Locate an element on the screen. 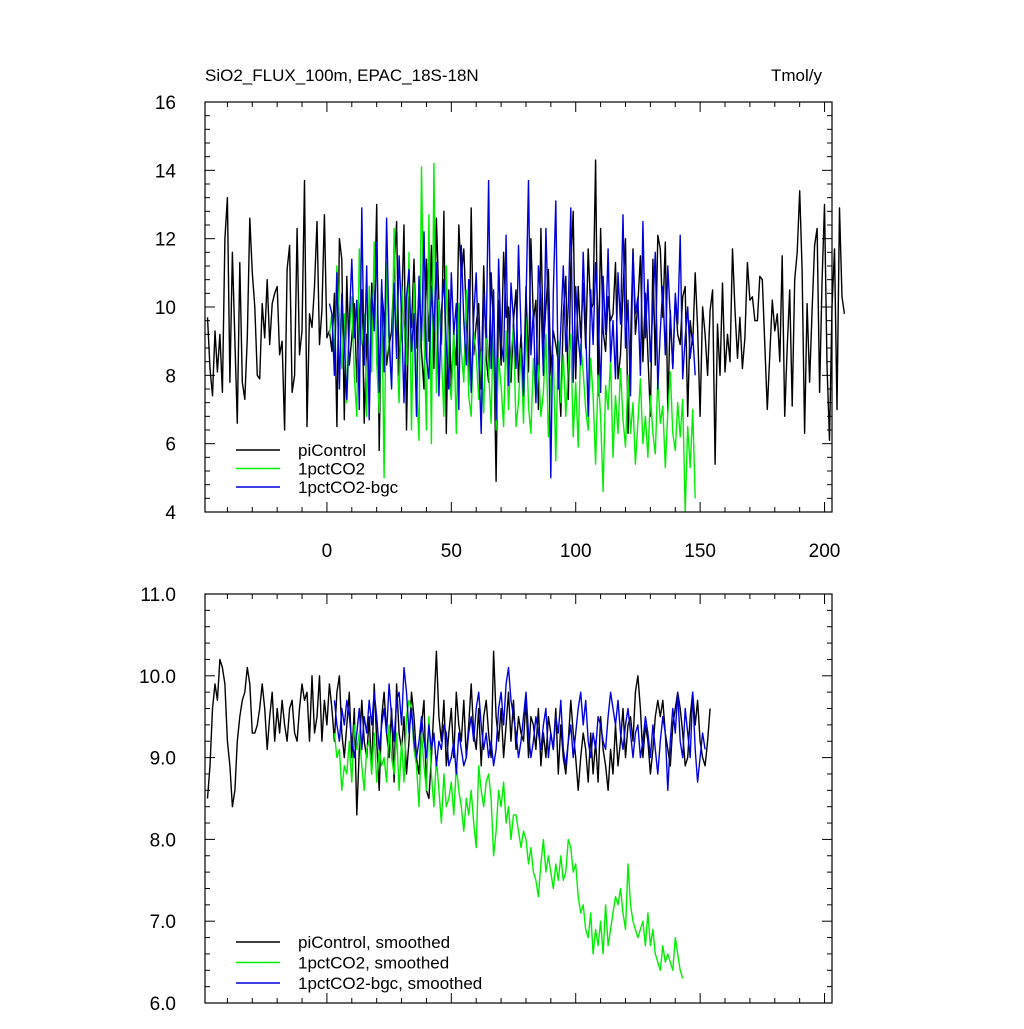 Image resolution: width=1024 pixels, height=1029 pixels. x-tick-label: 50 is located at coordinates (451, 551).